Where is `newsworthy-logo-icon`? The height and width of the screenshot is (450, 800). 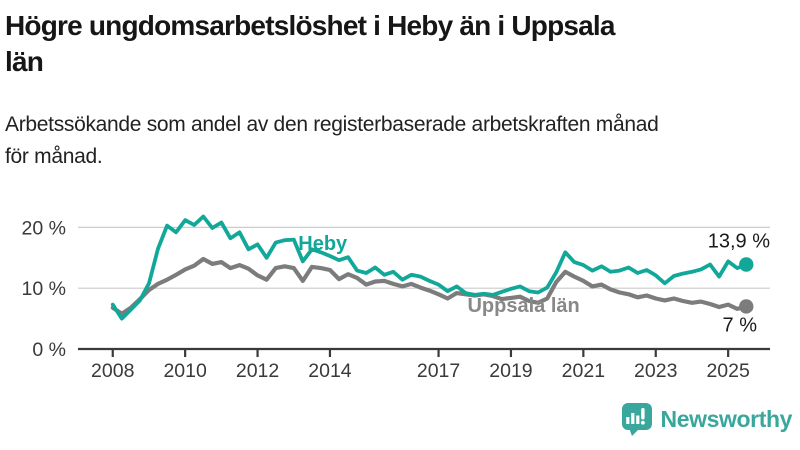 newsworthy-logo-icon is located at coordinates (636, 420).